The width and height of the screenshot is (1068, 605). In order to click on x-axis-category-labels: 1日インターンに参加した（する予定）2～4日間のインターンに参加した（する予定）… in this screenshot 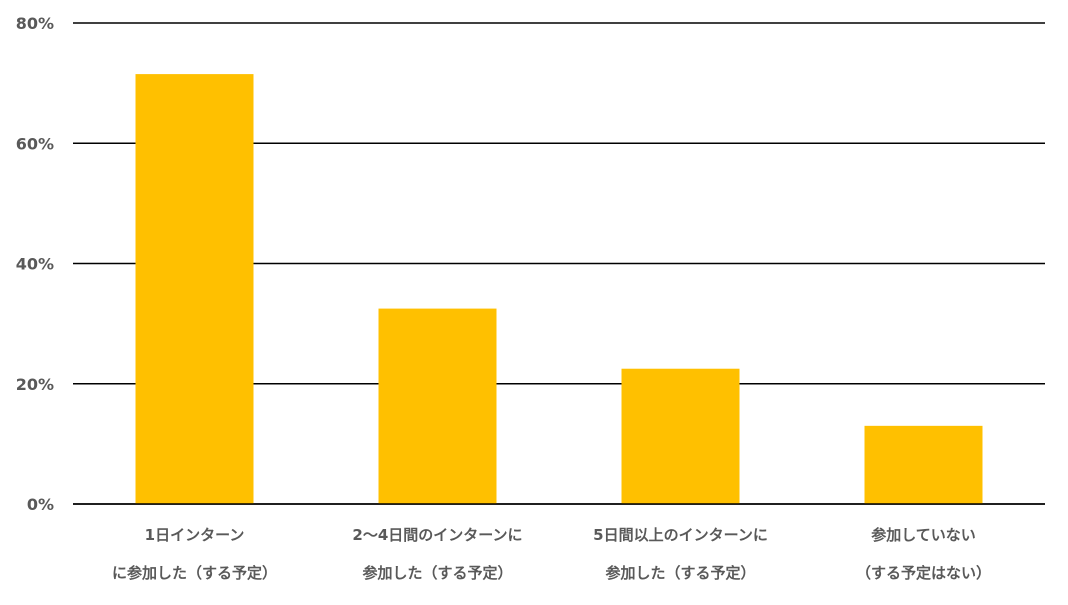, I will do `click(551, 554)`.